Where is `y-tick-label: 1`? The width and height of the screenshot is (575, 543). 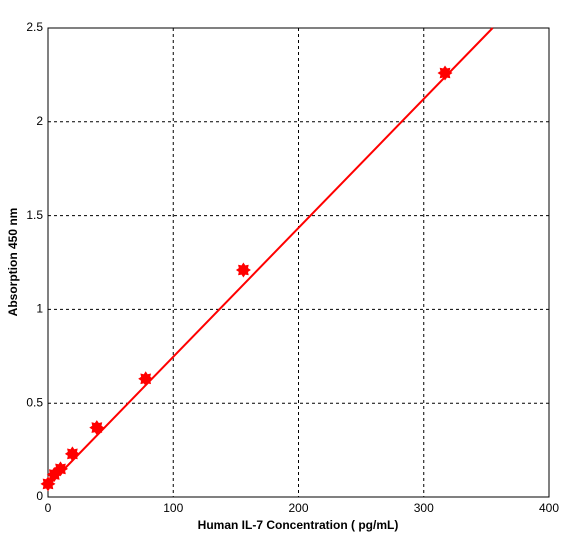
y-tick-label: 1 is located at coordinates (39, 309).